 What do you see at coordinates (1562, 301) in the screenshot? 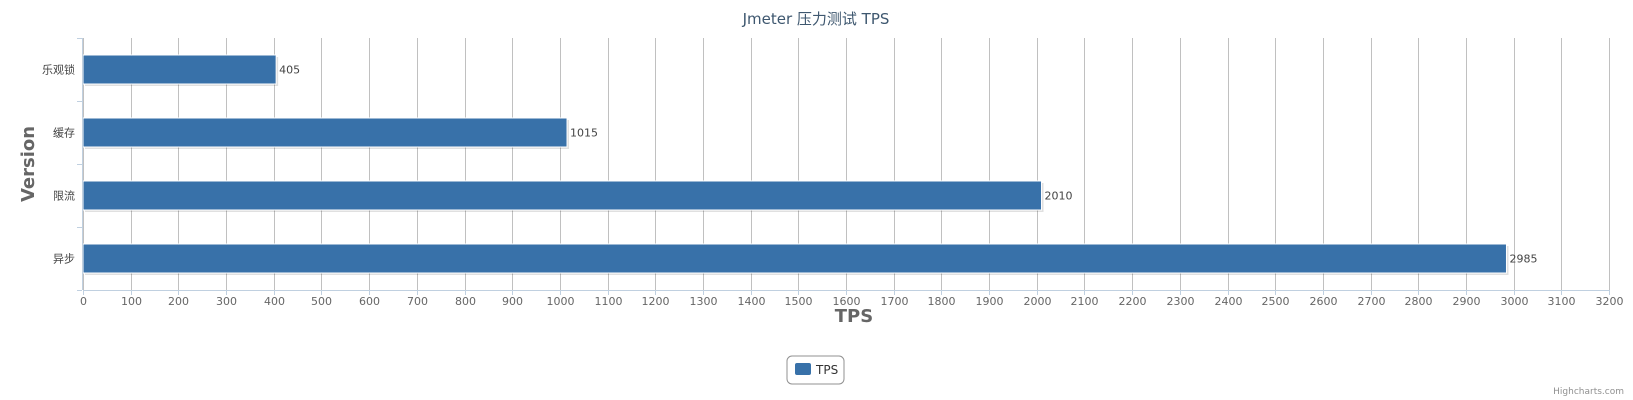
I see `x-tick-label: 3100` at bounding box center [1562, 301].